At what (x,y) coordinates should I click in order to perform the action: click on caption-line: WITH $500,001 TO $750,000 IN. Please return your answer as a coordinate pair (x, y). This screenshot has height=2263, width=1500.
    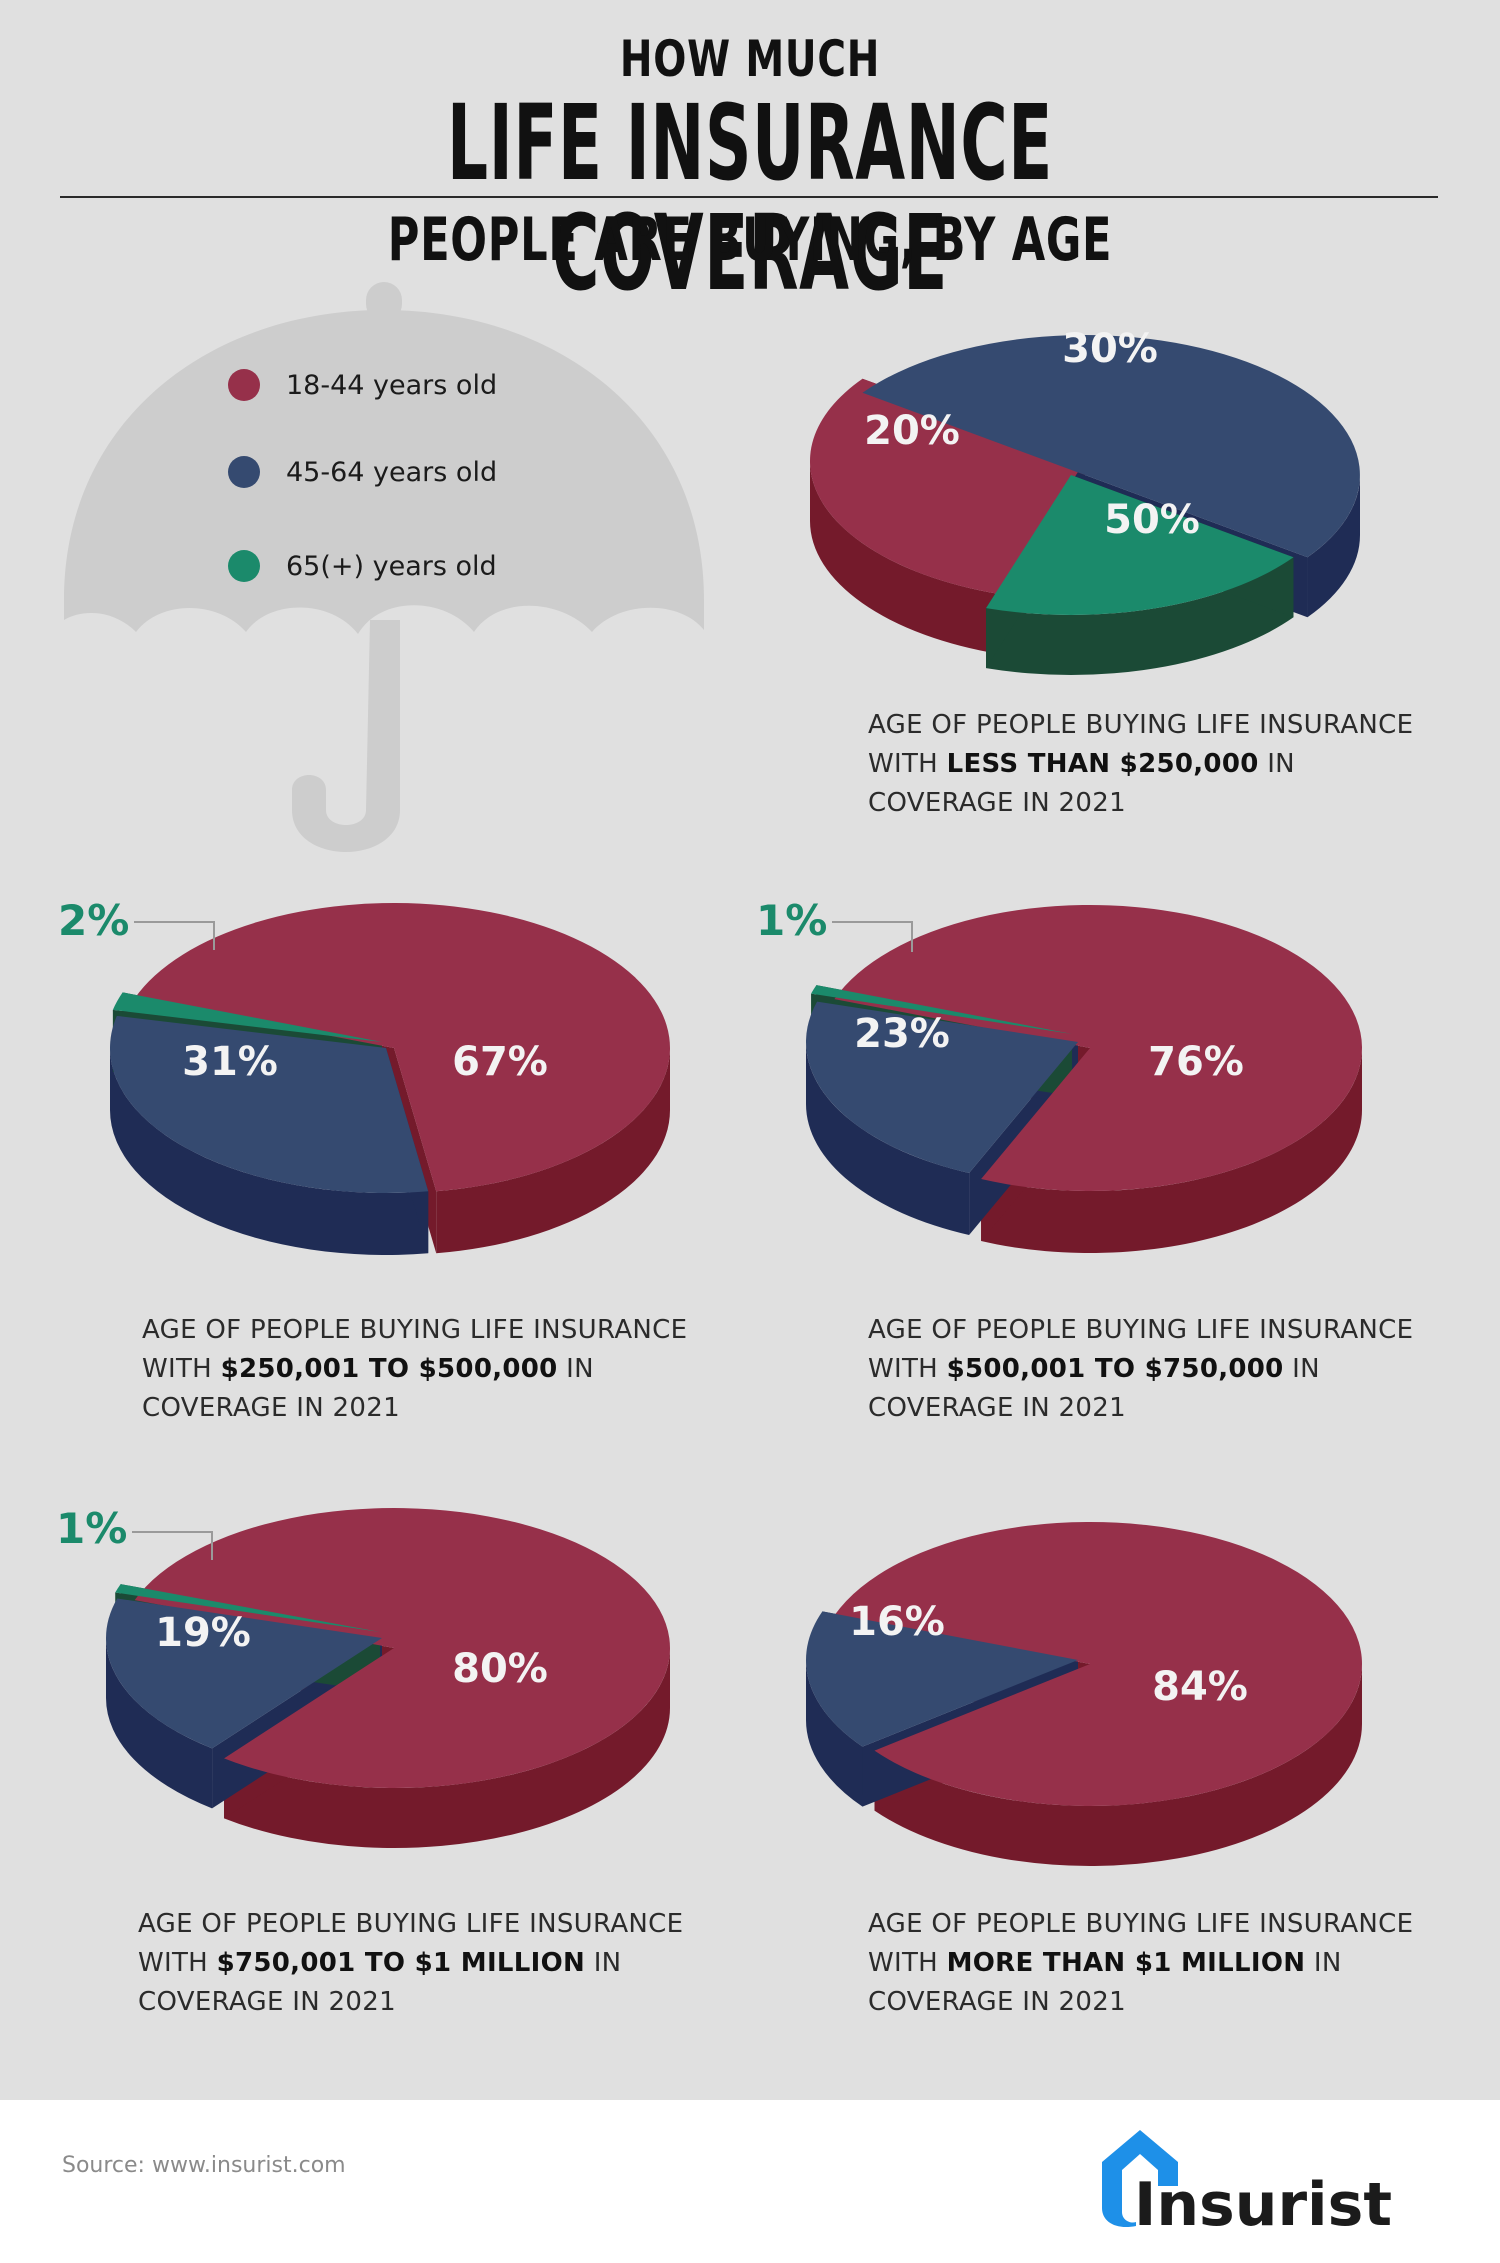
    Looking at the image, I should click on (1140, 1369).